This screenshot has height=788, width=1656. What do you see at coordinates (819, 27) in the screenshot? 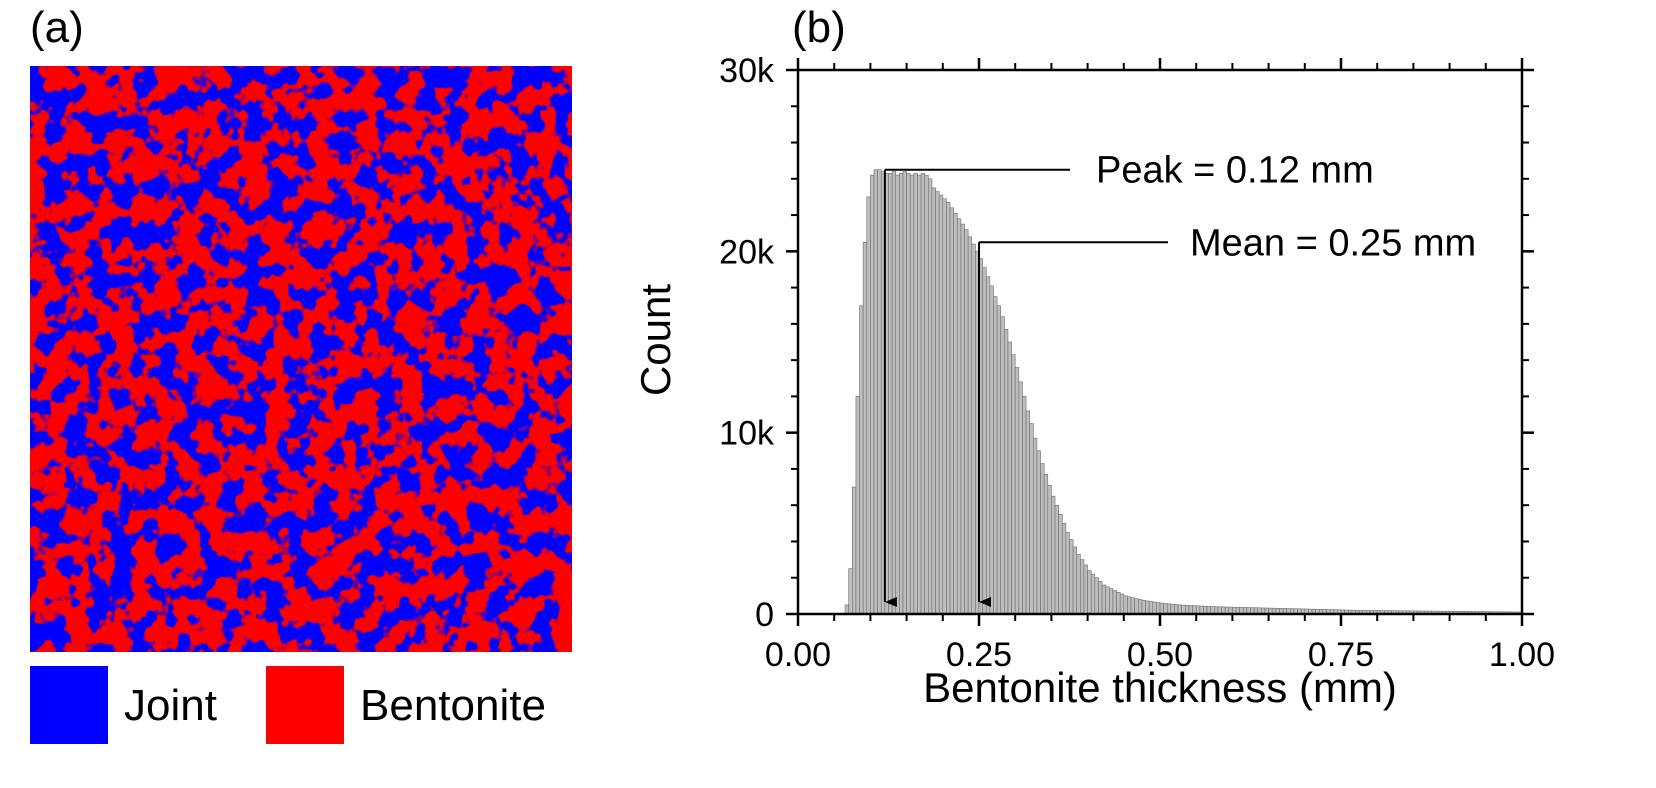
I see `panel-b-label: (b)` at bounding box center [819, 27].